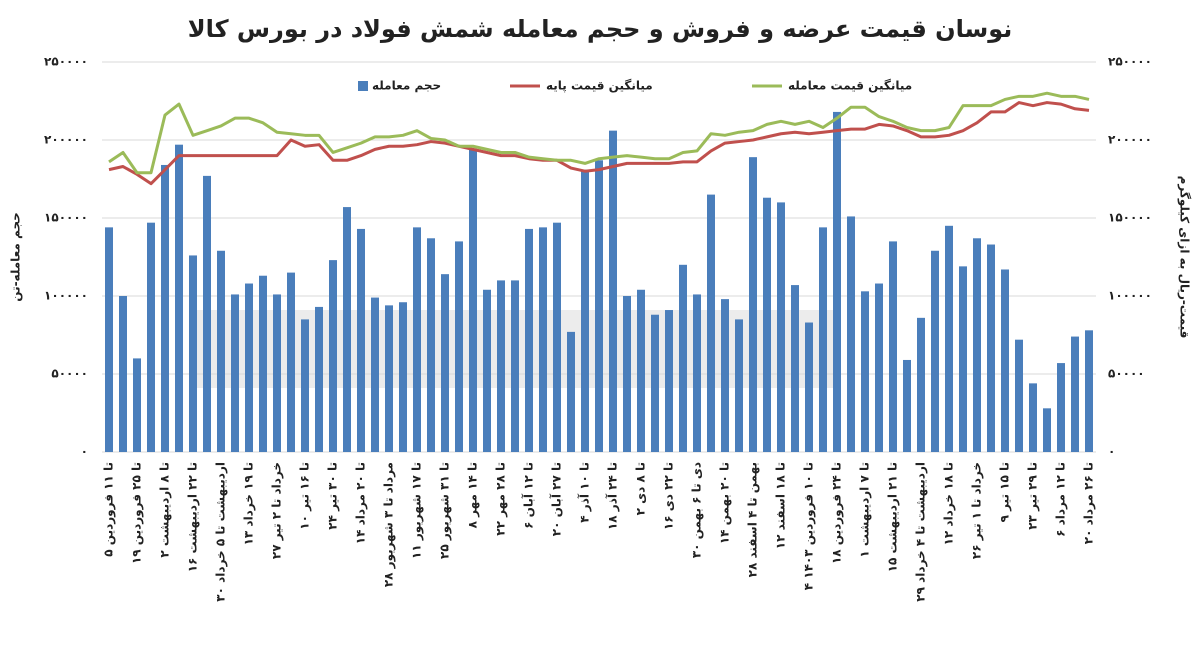 The height and width of the screenshot is (649, 1200). Describe the element at coordinates (445, 510) in the screenshot. I see `x-tick-label: ۲۵ تا ۳۱ شهریور` at that location.